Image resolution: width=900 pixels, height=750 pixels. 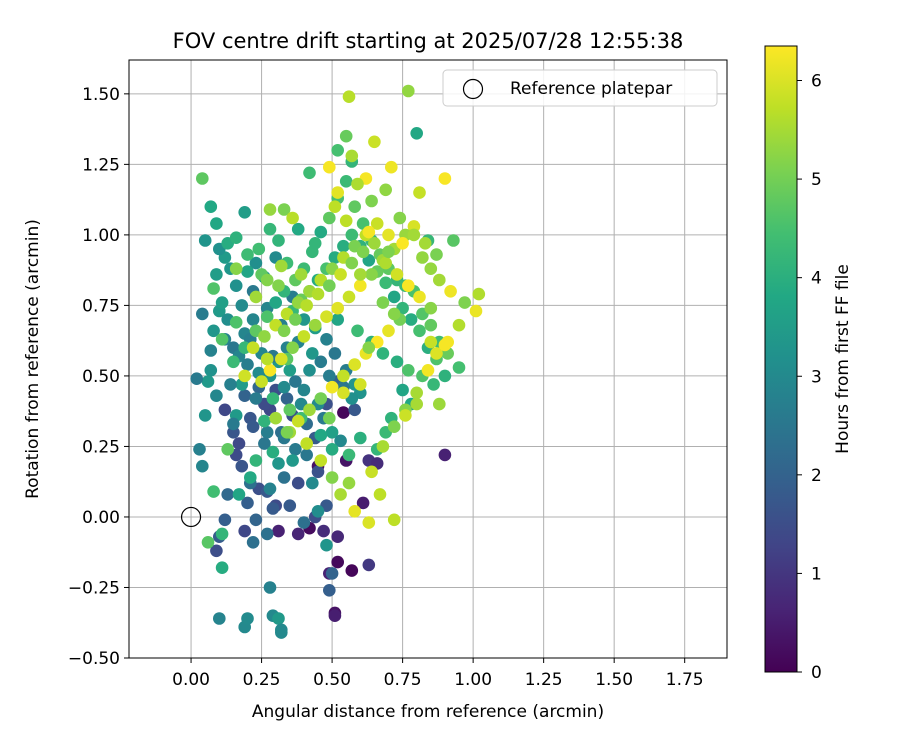 What do you see at coordinates (101, 306) in the screenshot?
I see `y-tick-label: 0.75` at bounding box center [101, 306].